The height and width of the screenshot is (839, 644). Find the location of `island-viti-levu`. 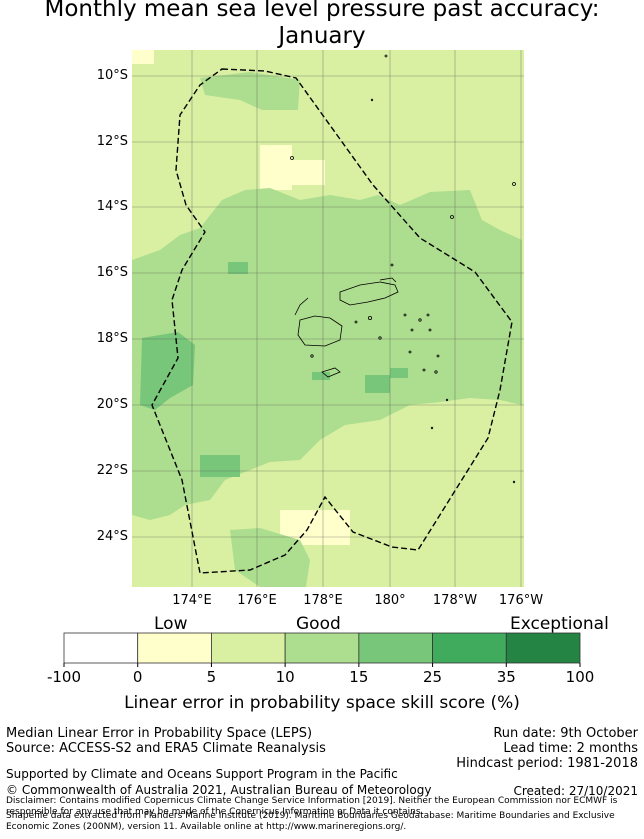

island-viti-levu is located at coordinates (320, 331).